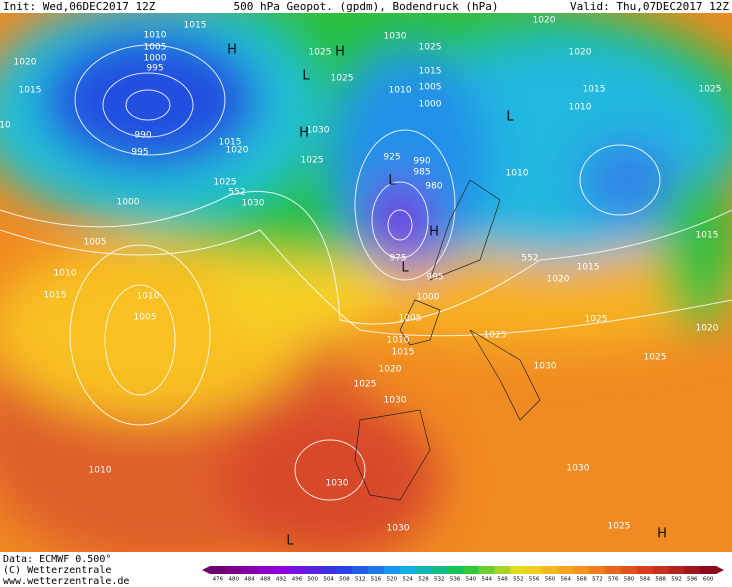 The height and width of the screenshot is (587, 732). What do you see at coordinates (629, 580) in the screenshot?
I see `colorbar-tick-label: 580` at bounding box center [629, 580].